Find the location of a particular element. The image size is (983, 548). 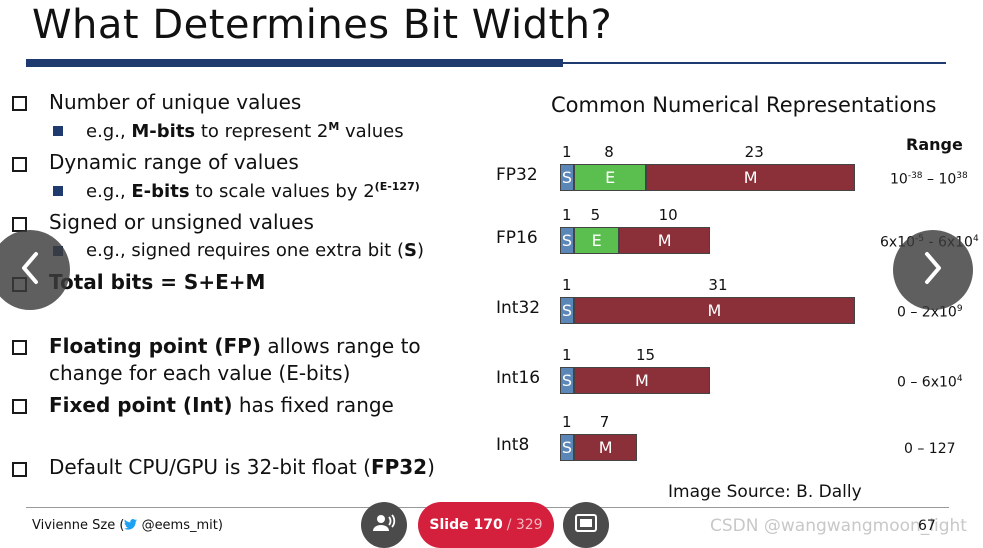

bullet-default-fp32: Default CPU/GPU is 32-bit float (FP32) is located at coordinates (242, 467).